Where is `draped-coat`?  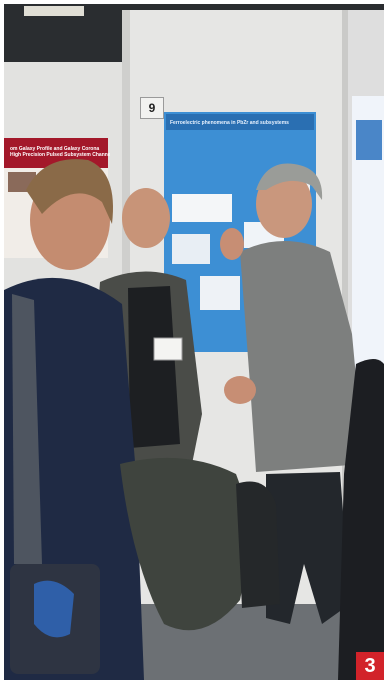
draped-coat is located at coordinates (184, 544).